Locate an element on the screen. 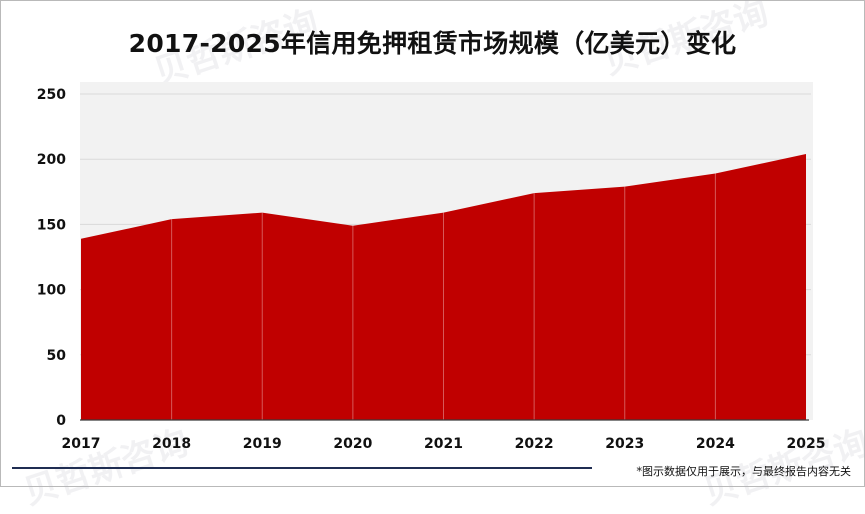 This screenshot has height=514, width=865. footer-disclaimer: *图示数据仅用于展示，与最终报告内容无关 is located at coordinates (744, 471).